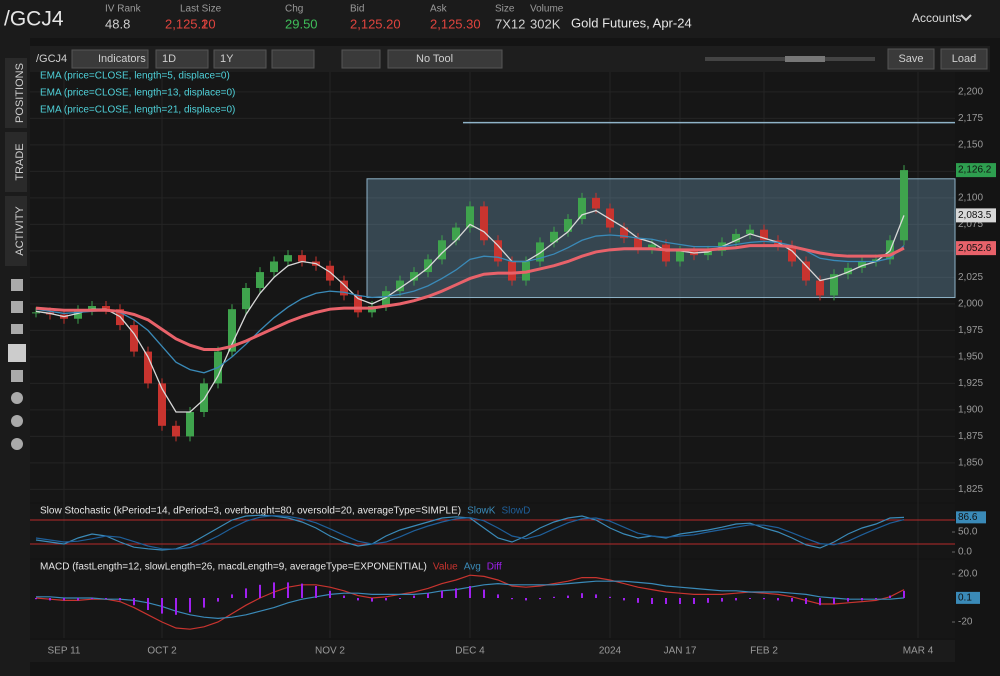 The height and width of the screenshot is (676, 1000). Describe the element at coordinates (64, 651) in the screenshot. I see `x-tick-label: SEP 11` at that location.